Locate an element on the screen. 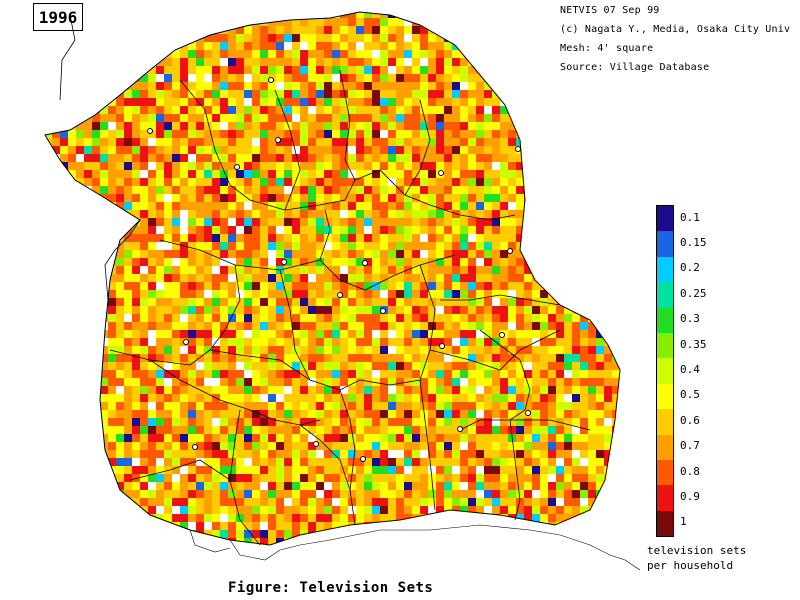  legend-label: 0.5 is located at coordinates (690, 395).